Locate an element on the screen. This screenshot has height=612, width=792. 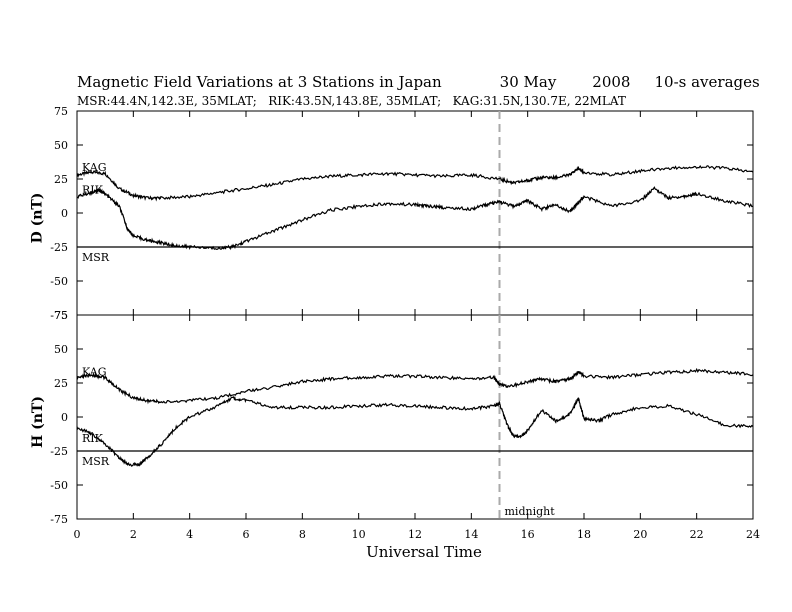
panel-h-ytick-label: -25 is located at coordinates (59, 451).